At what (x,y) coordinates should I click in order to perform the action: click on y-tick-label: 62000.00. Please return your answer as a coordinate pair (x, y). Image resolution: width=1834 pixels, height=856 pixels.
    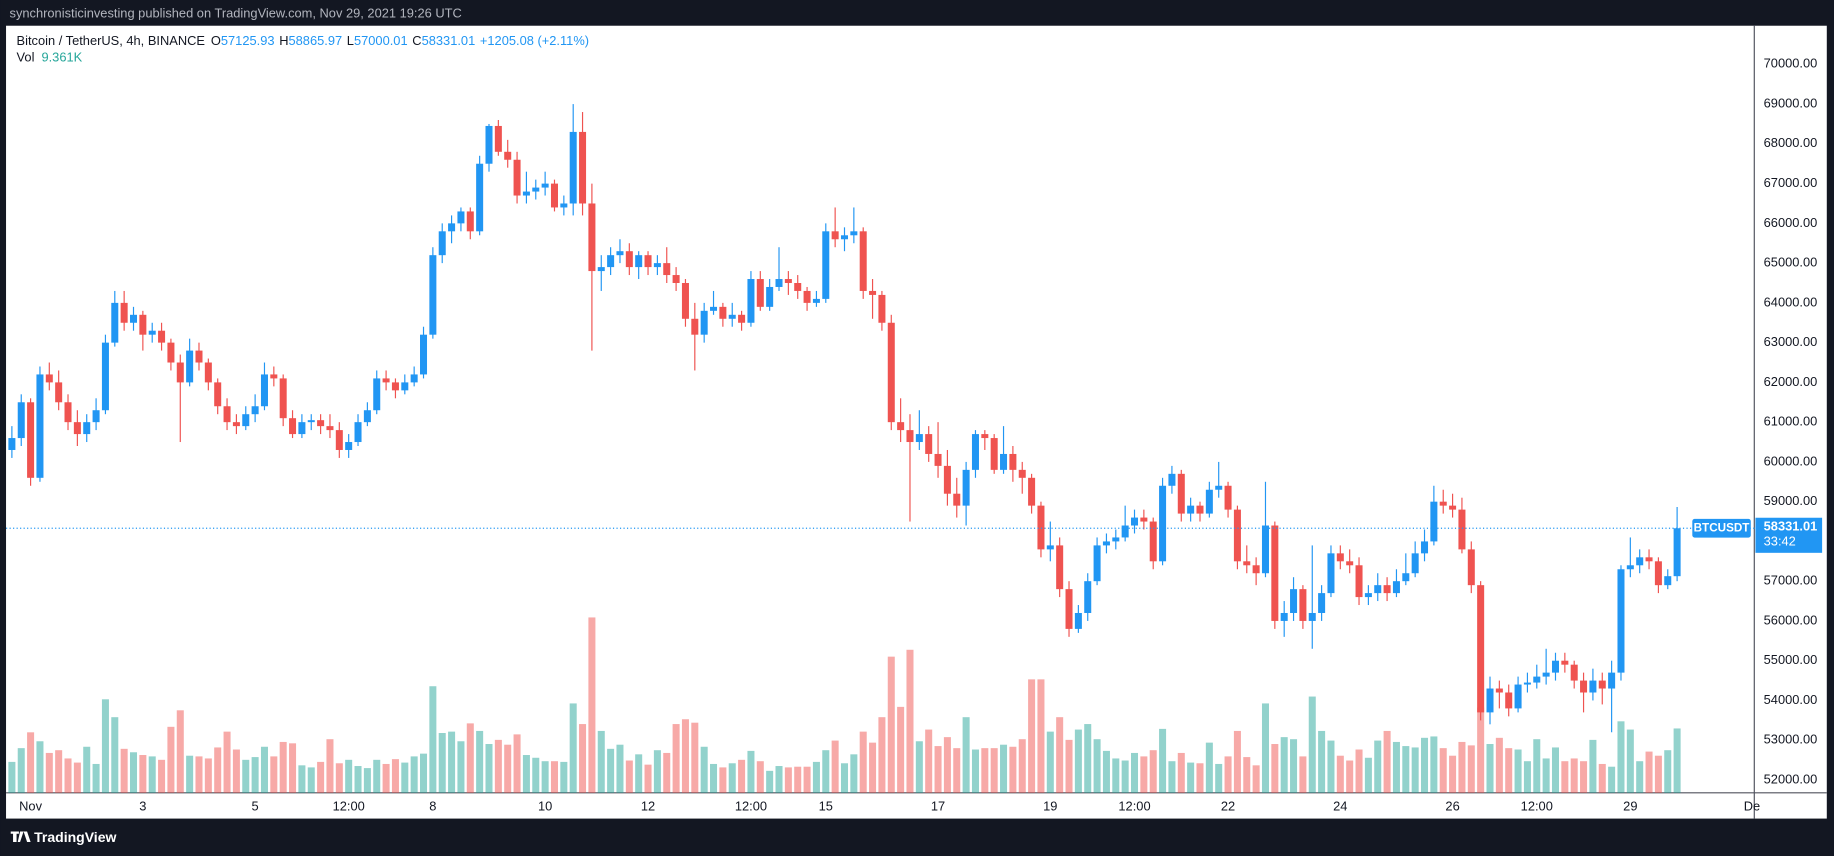
    Looking at the image, I should click on (1791, 381).